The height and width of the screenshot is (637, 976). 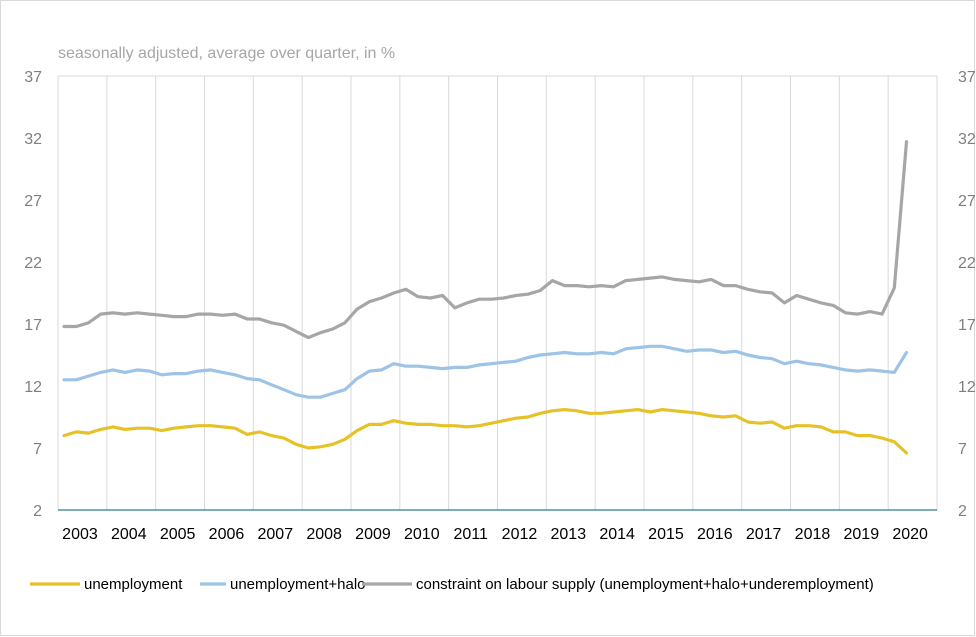 I want to click on y-tick-label-right: 17, so click(x=967, y=325).